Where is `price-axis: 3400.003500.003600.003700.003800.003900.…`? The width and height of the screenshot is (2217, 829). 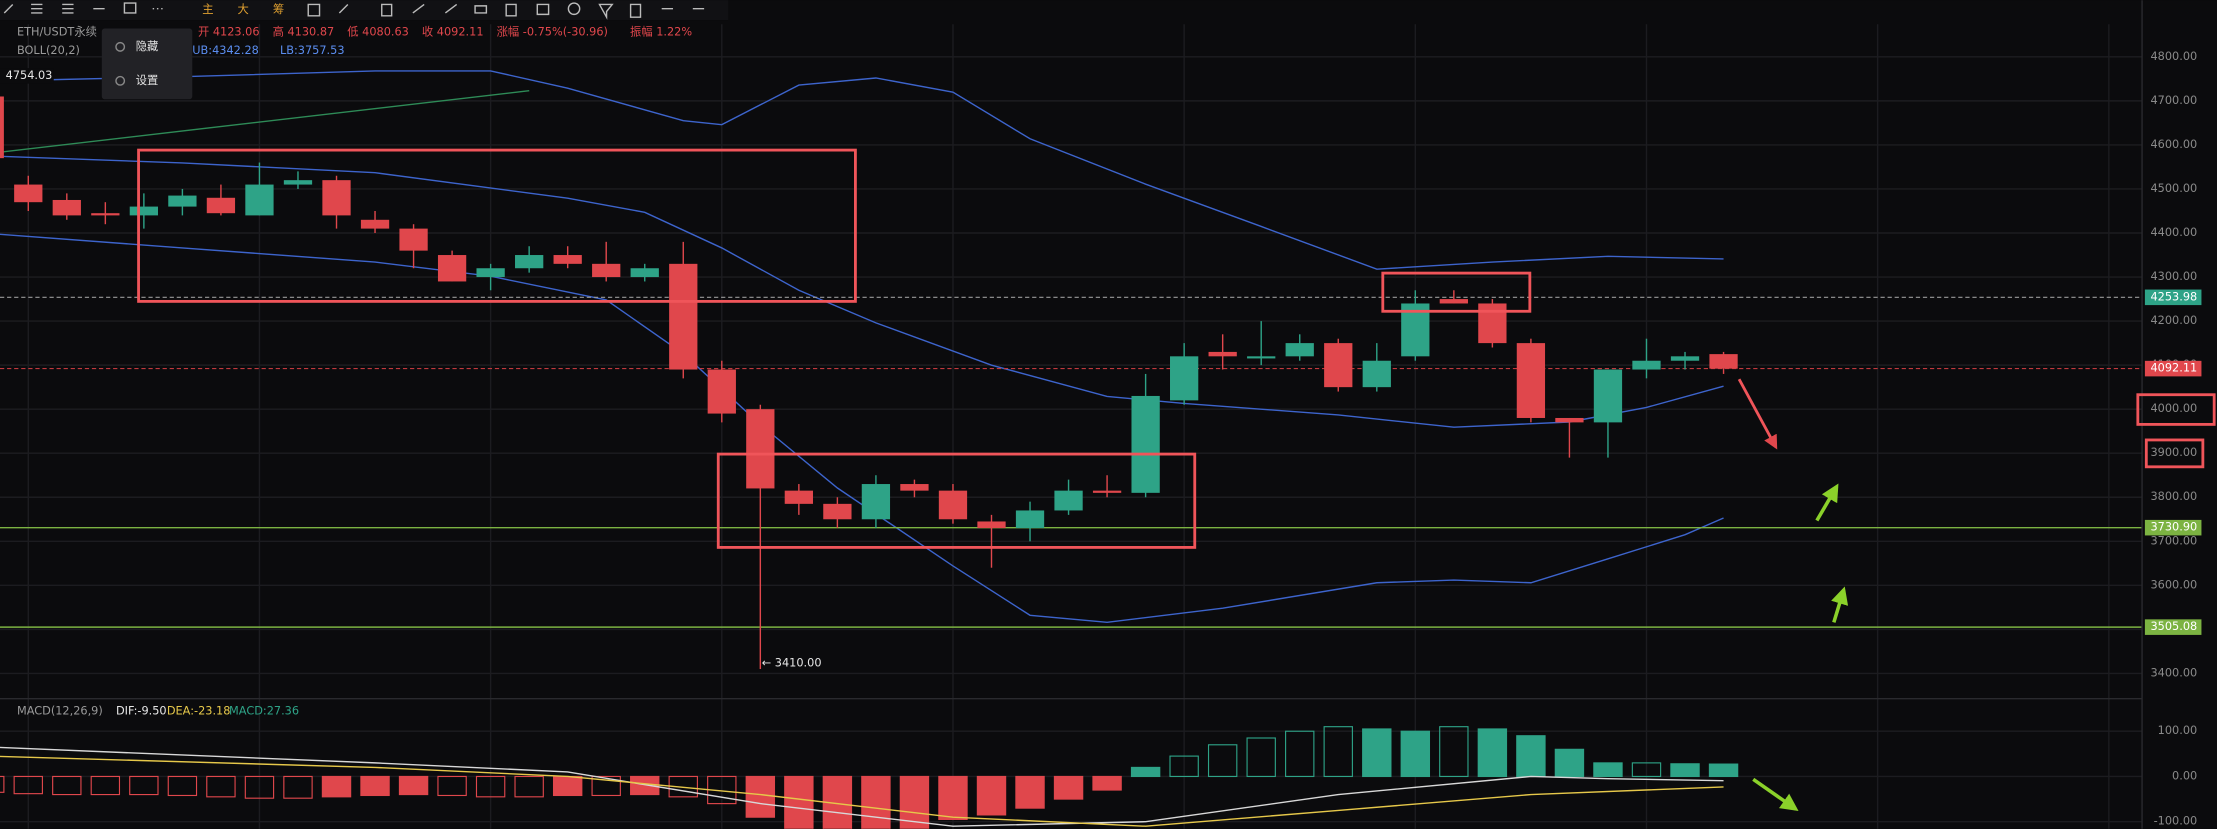 price-axis: 3400.003500.003600.003700.003800.003900.… is located at coordinates (2173, 439).